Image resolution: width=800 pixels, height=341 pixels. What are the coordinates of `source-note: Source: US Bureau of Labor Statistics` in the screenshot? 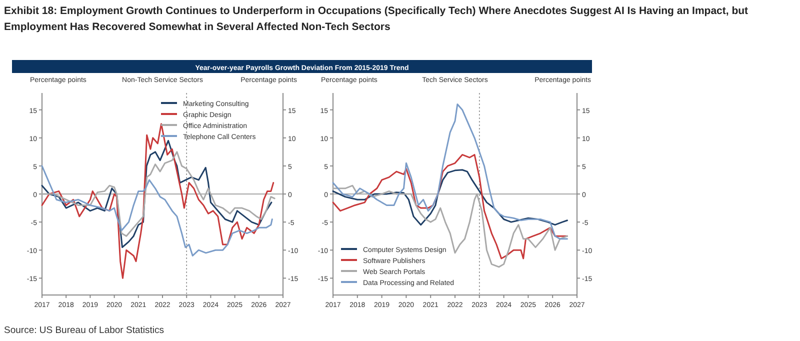 It's located at (84, 330).